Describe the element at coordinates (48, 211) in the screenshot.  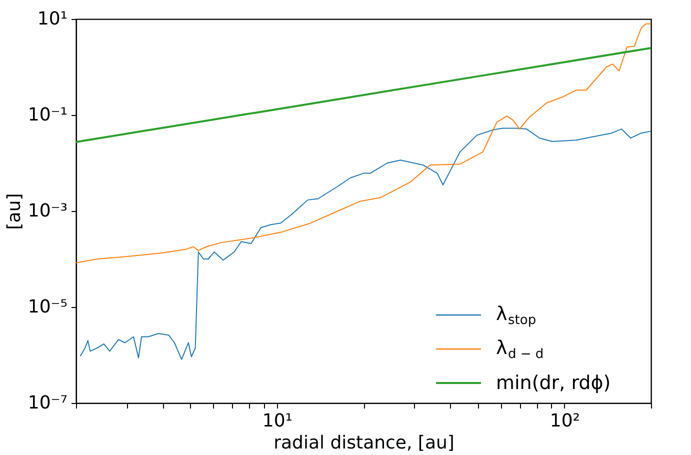
I see `y-tick-label: 10⁻³` at that location.